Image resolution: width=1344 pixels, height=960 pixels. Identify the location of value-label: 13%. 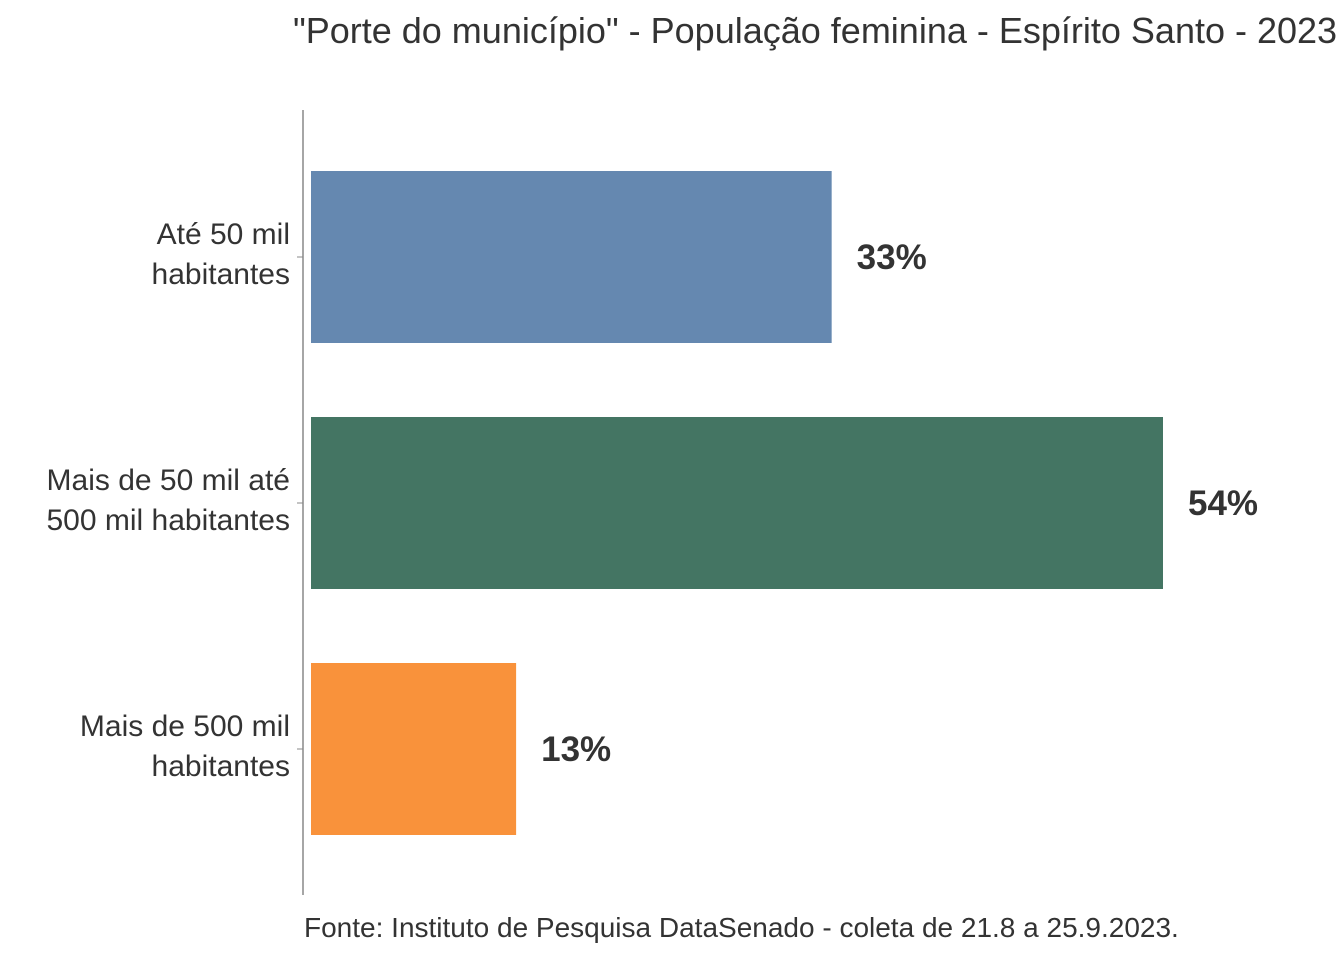
(576, 749).